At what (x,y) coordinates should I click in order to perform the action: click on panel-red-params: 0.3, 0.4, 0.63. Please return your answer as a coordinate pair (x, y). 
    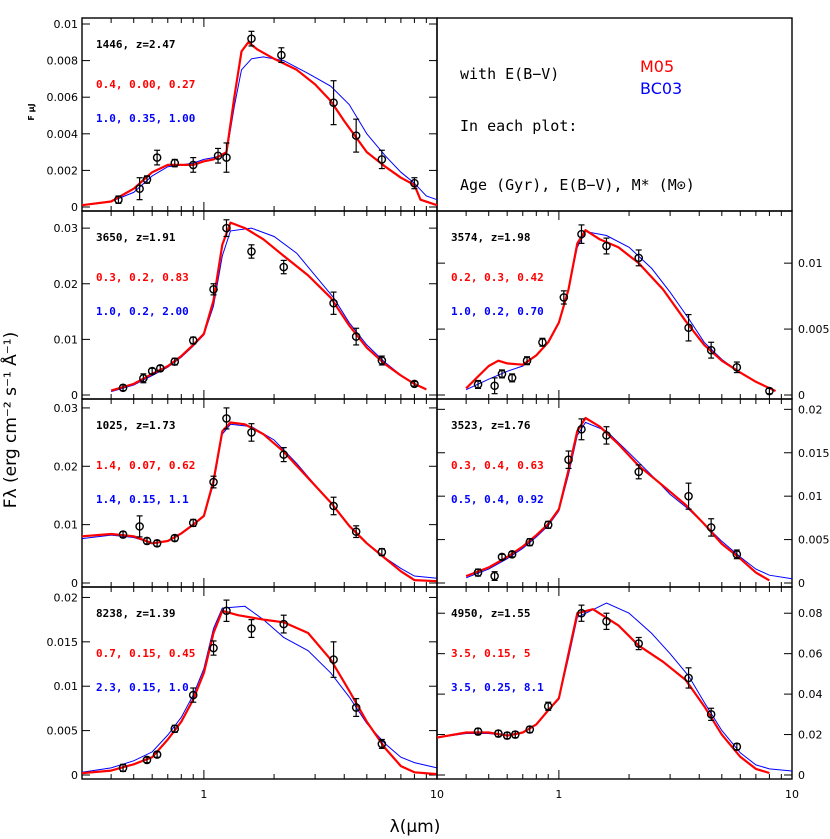
    Looking at the image, I should click on (497, 465).